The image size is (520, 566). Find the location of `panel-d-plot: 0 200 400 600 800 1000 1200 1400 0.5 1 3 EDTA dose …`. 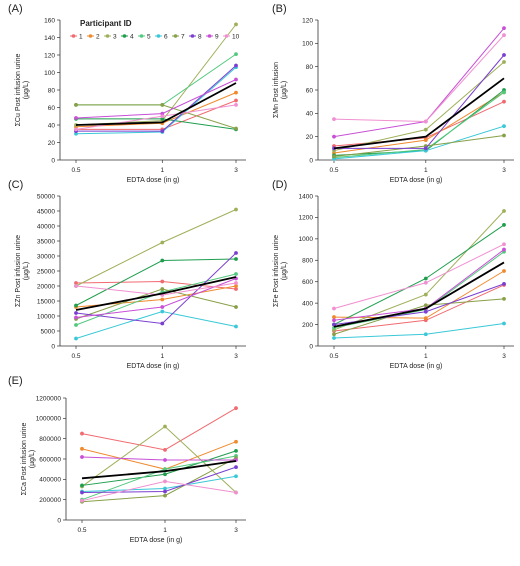

panel-d-plot: 0 200 400 600 800 1000 1200 1400 0.5 1 3 EDTA dose … is located at coordinates (393, 281).